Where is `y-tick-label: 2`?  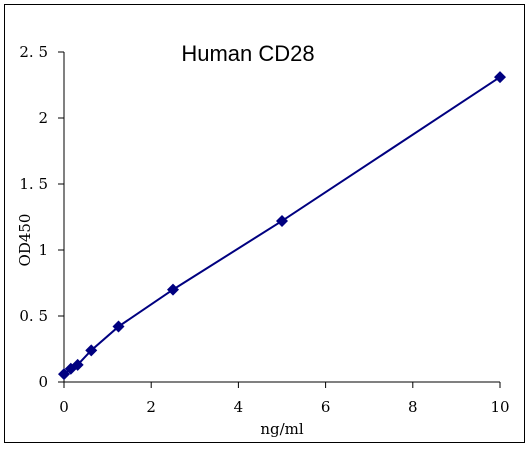
y-tick-label: 2 is located at coordinates (43, 118).